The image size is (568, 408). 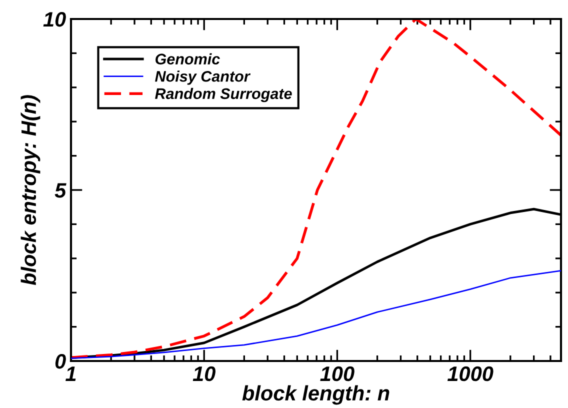 I want to click on legend-label: Noisy Cantor, so click(x=203, y=77).